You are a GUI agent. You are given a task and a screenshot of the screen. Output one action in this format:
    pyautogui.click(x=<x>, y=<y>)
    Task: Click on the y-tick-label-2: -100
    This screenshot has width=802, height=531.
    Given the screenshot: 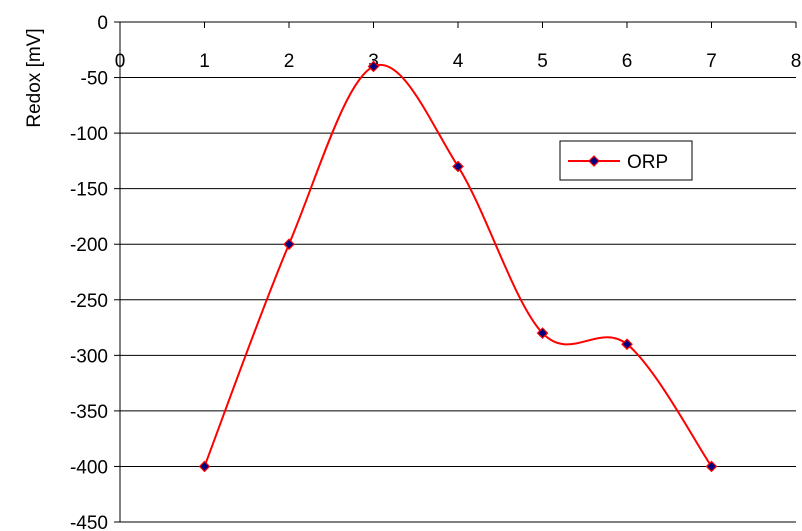 What is the action you would take?
    pyautogui.click(x=89, y=134)
    